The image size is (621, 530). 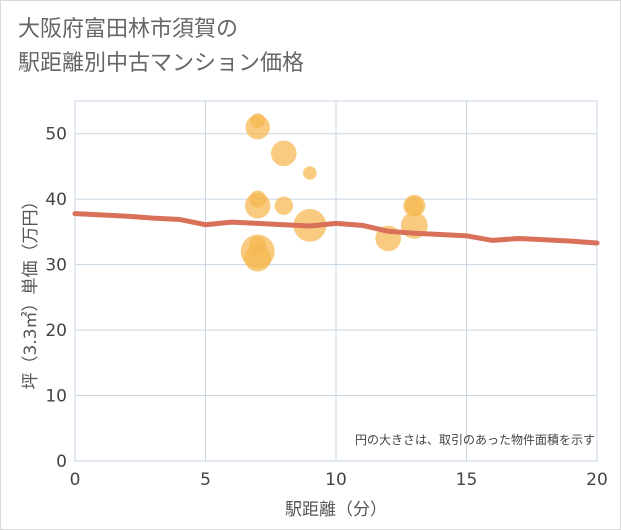 What do you see at coordinates (75, 480) in the screenshot?
I see `x-tick-label: 0` at bounding box center [75, 480].